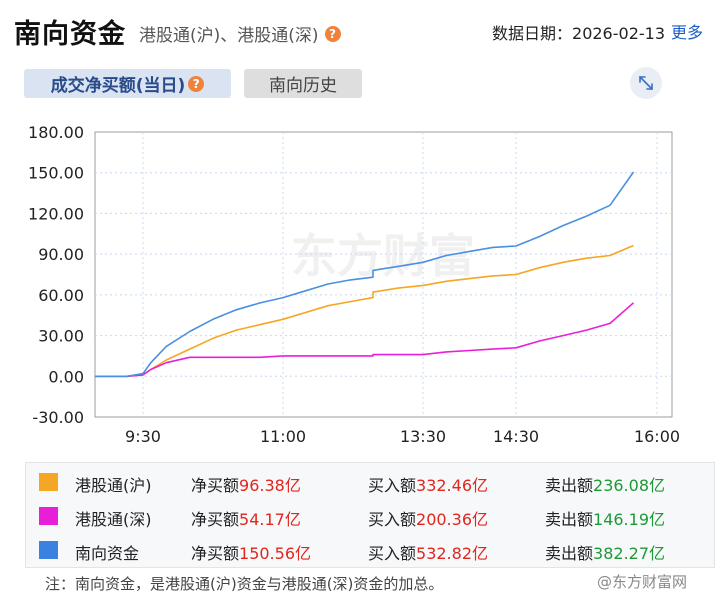 This screenshot has width=725, height=597. I want to click on sell-amount-value: 382.27亿, so click(629, 553).